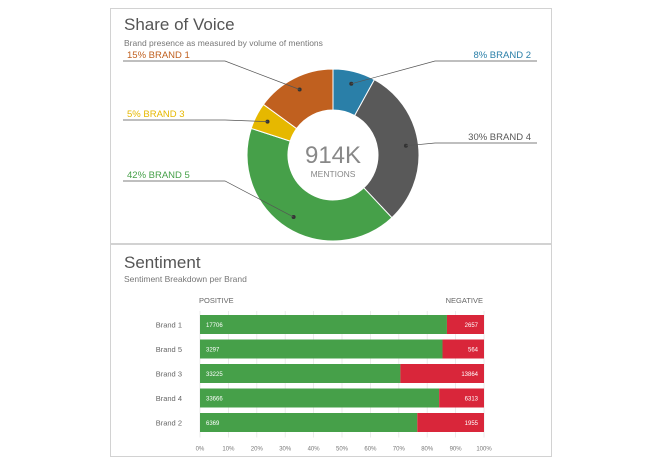  What do you see at coordinates (473, 351) in the screenshot?
I see `negative-value-label: 564` at bounding box center [473, 351].